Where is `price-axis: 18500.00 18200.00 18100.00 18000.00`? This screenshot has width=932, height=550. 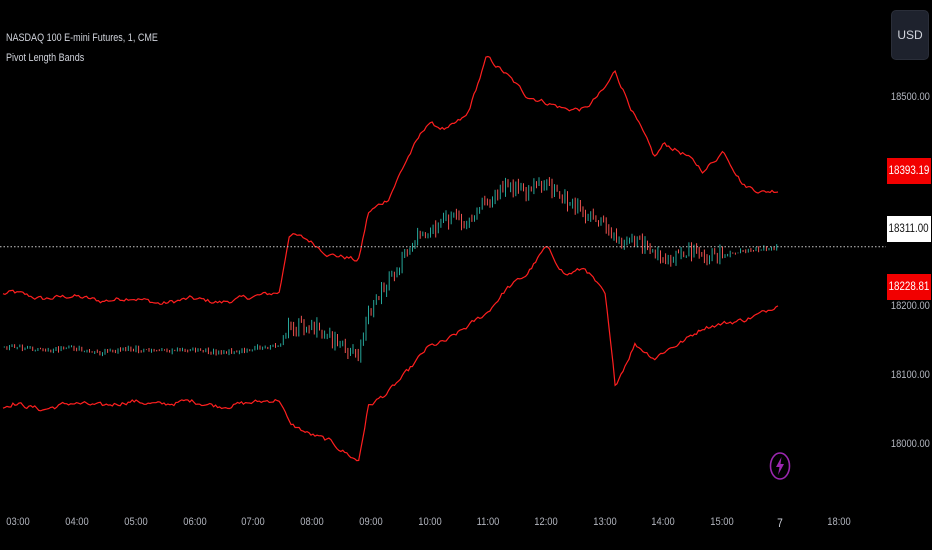
price-axis: 18500.00 18200.00 18100.00 18000.00 is located at coordinates (909, 260).